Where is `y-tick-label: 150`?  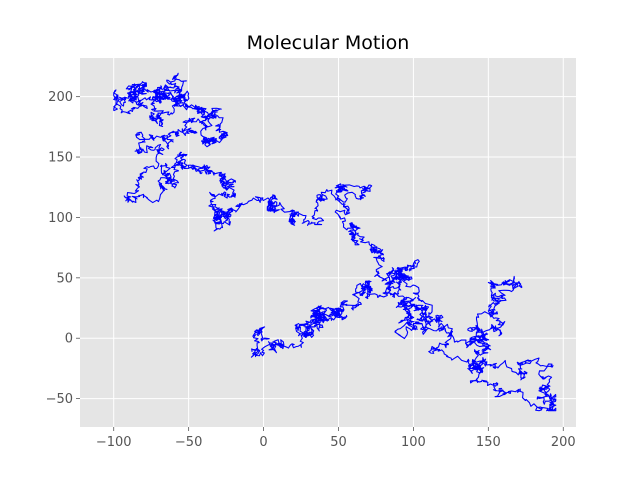 y-tick-label: 150 is located at coordinates (60, 158).